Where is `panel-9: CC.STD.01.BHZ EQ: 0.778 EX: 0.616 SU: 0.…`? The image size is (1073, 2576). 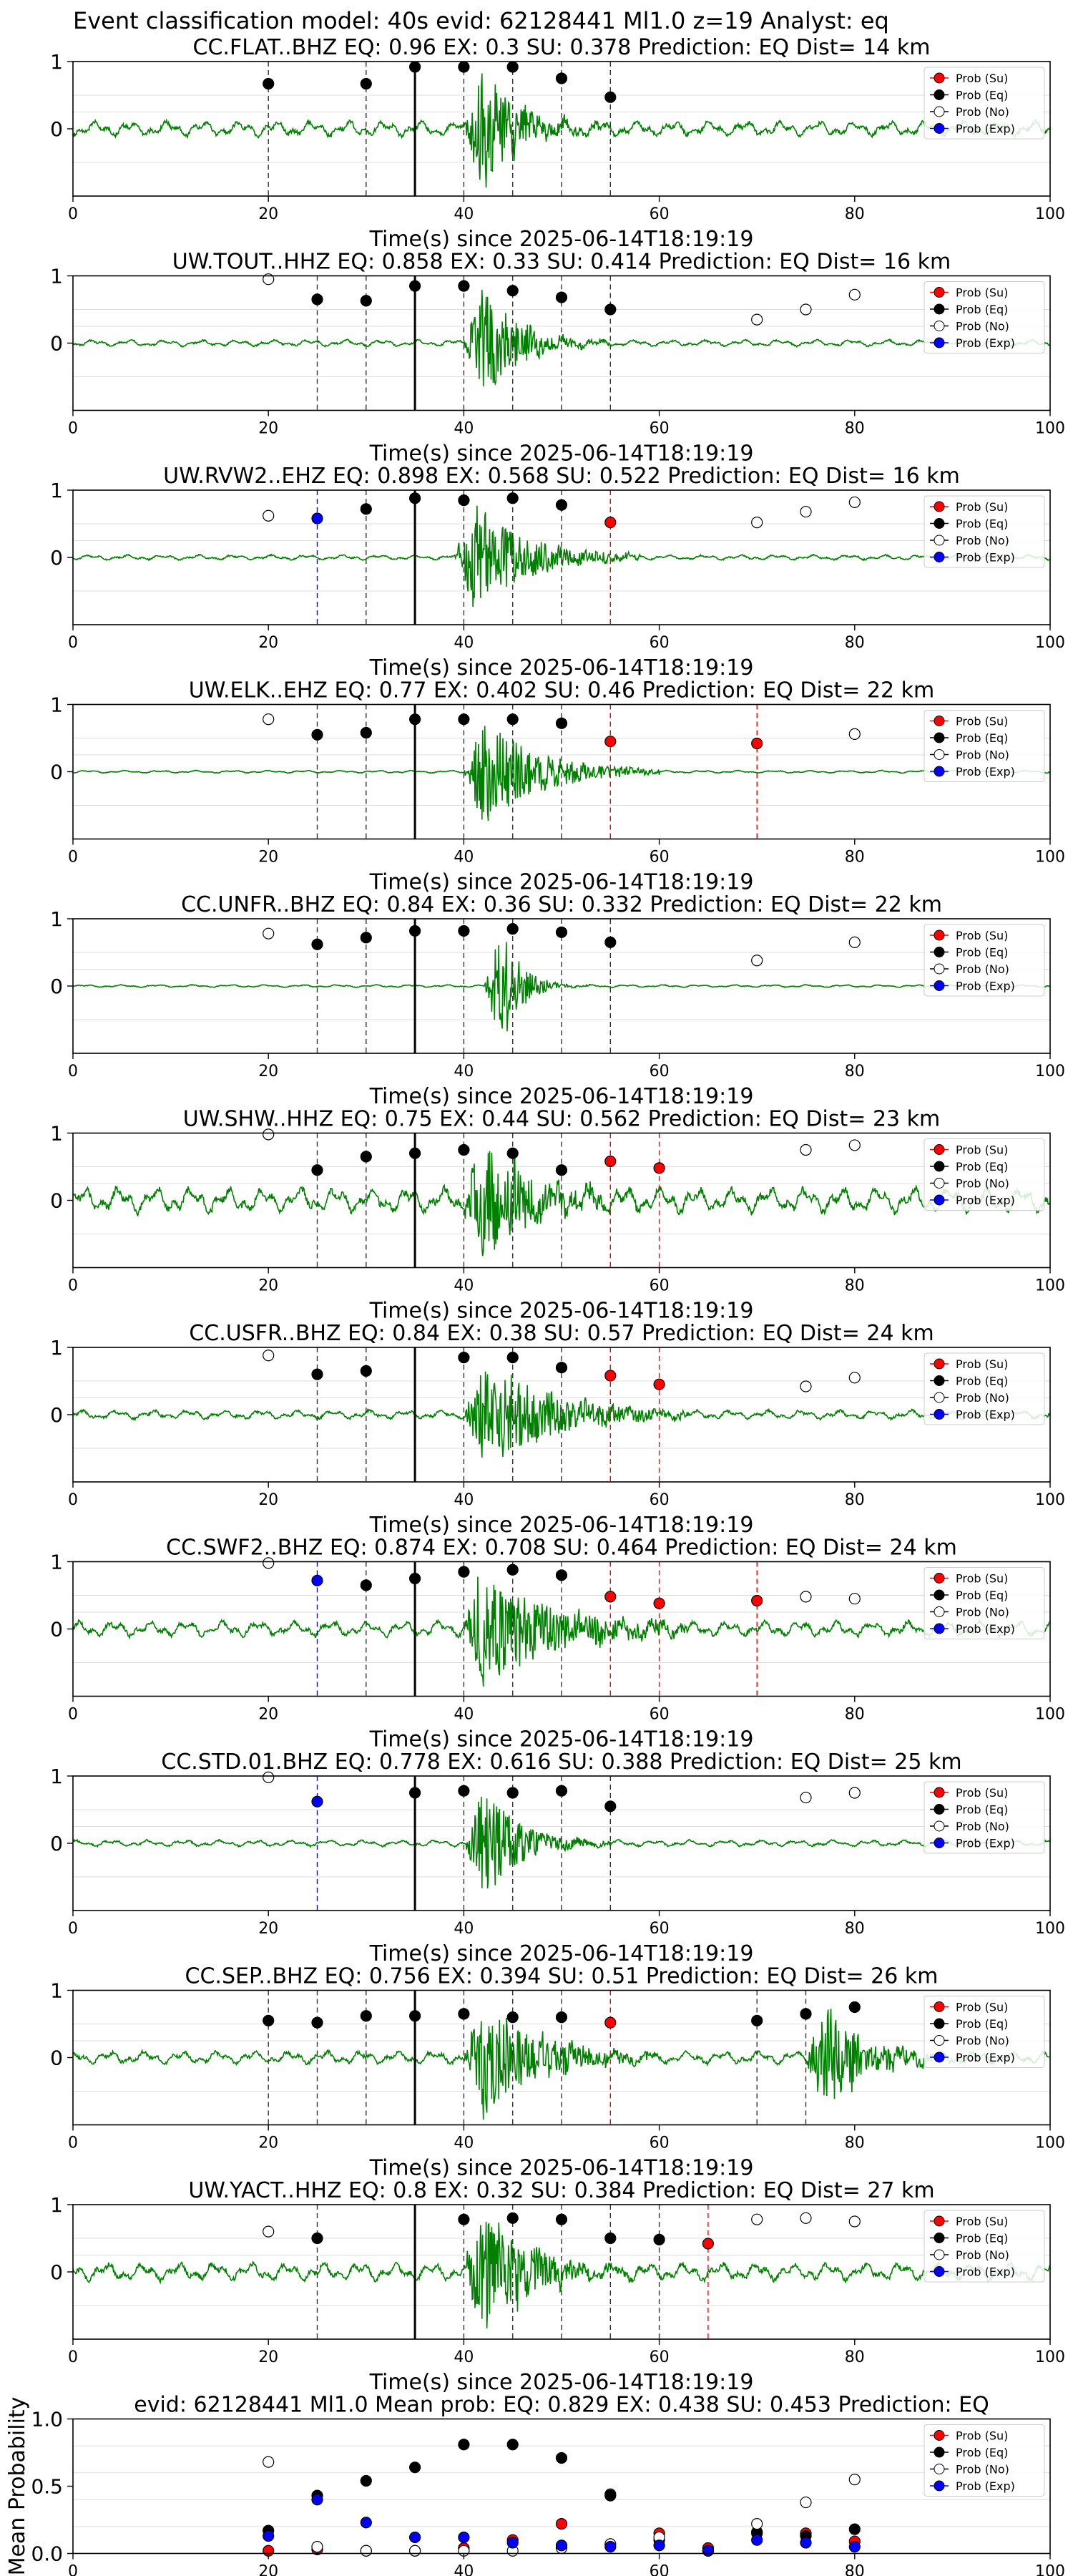
panel-9: CC.STD.01.BHZ EQ: 0.778 EX: 0.616 SU: 0.… is located at coordinates (557, 1858).